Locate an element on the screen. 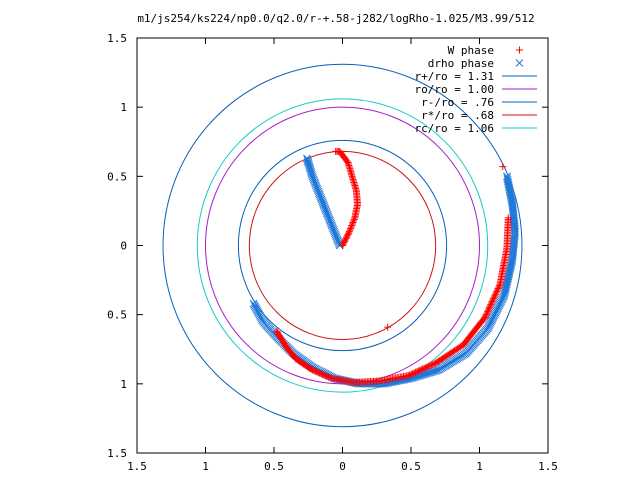 The height and width of the screenshot is (480, 640). legend-label: r-/ro = .76 is located at coordinates (457, 102).